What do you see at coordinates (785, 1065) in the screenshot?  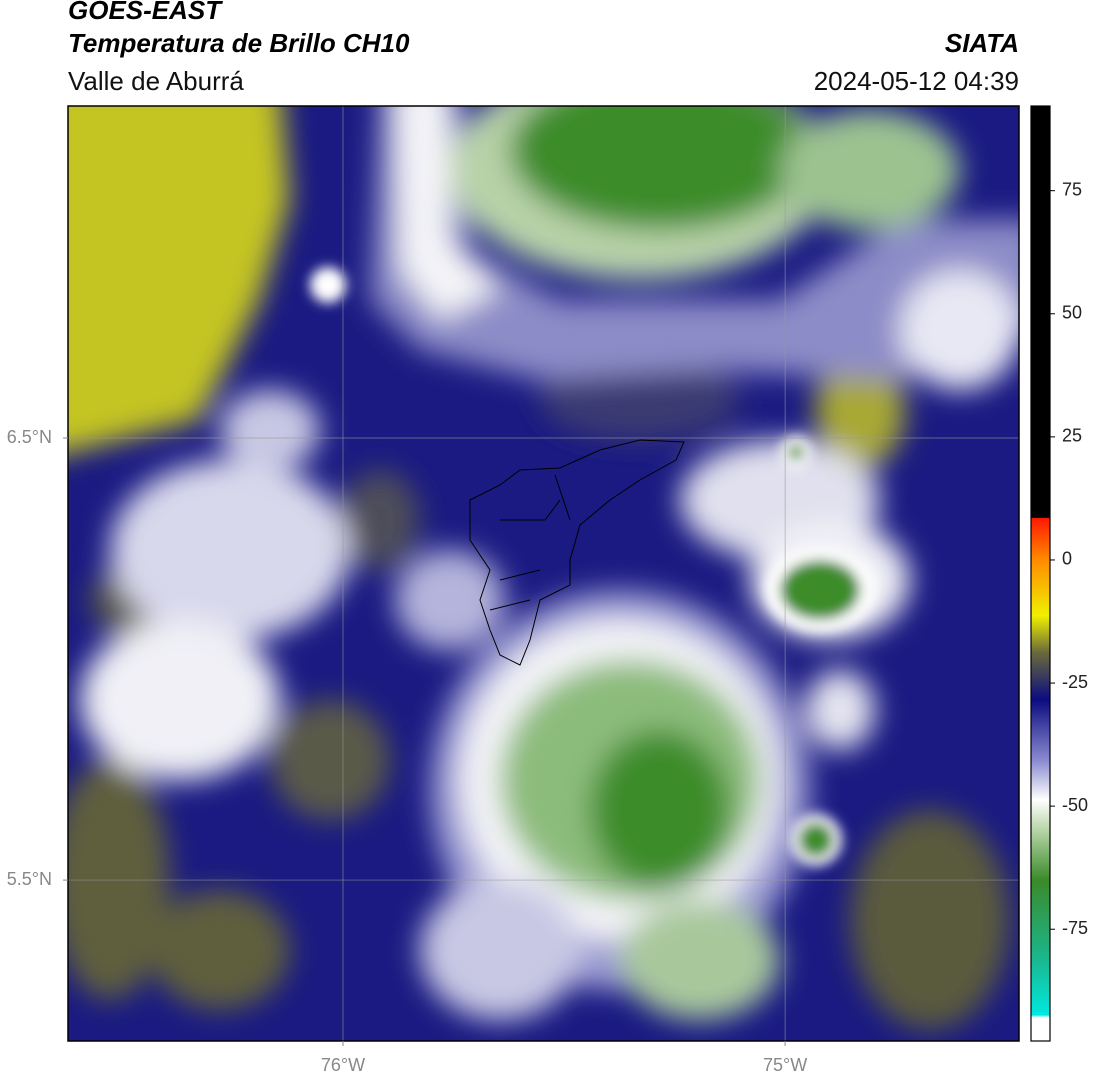 I see `x-tick-label: 75°W` at bounding box center [785, 1065].